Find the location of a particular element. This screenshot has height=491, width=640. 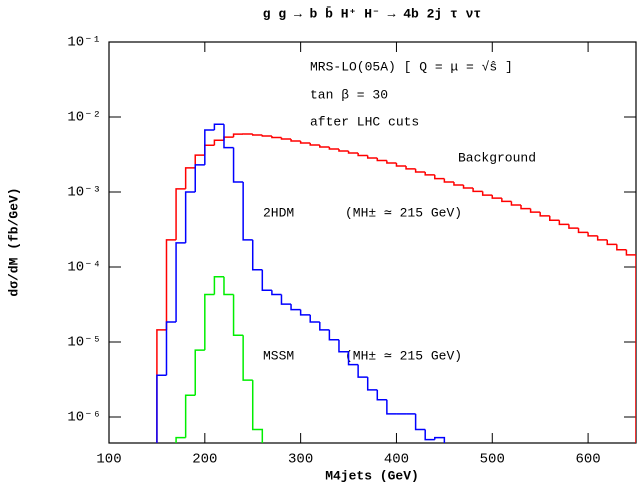

x-tick-label: 600 is located at coordinates (587, 460).